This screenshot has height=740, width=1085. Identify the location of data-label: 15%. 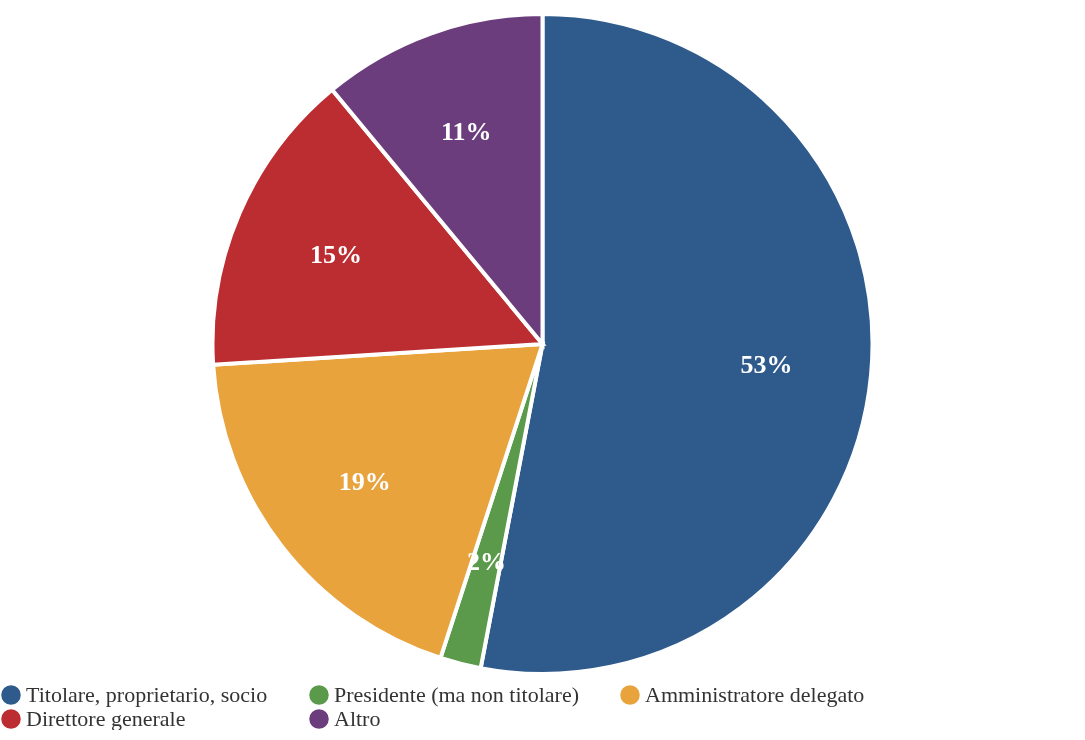
(336, 254).